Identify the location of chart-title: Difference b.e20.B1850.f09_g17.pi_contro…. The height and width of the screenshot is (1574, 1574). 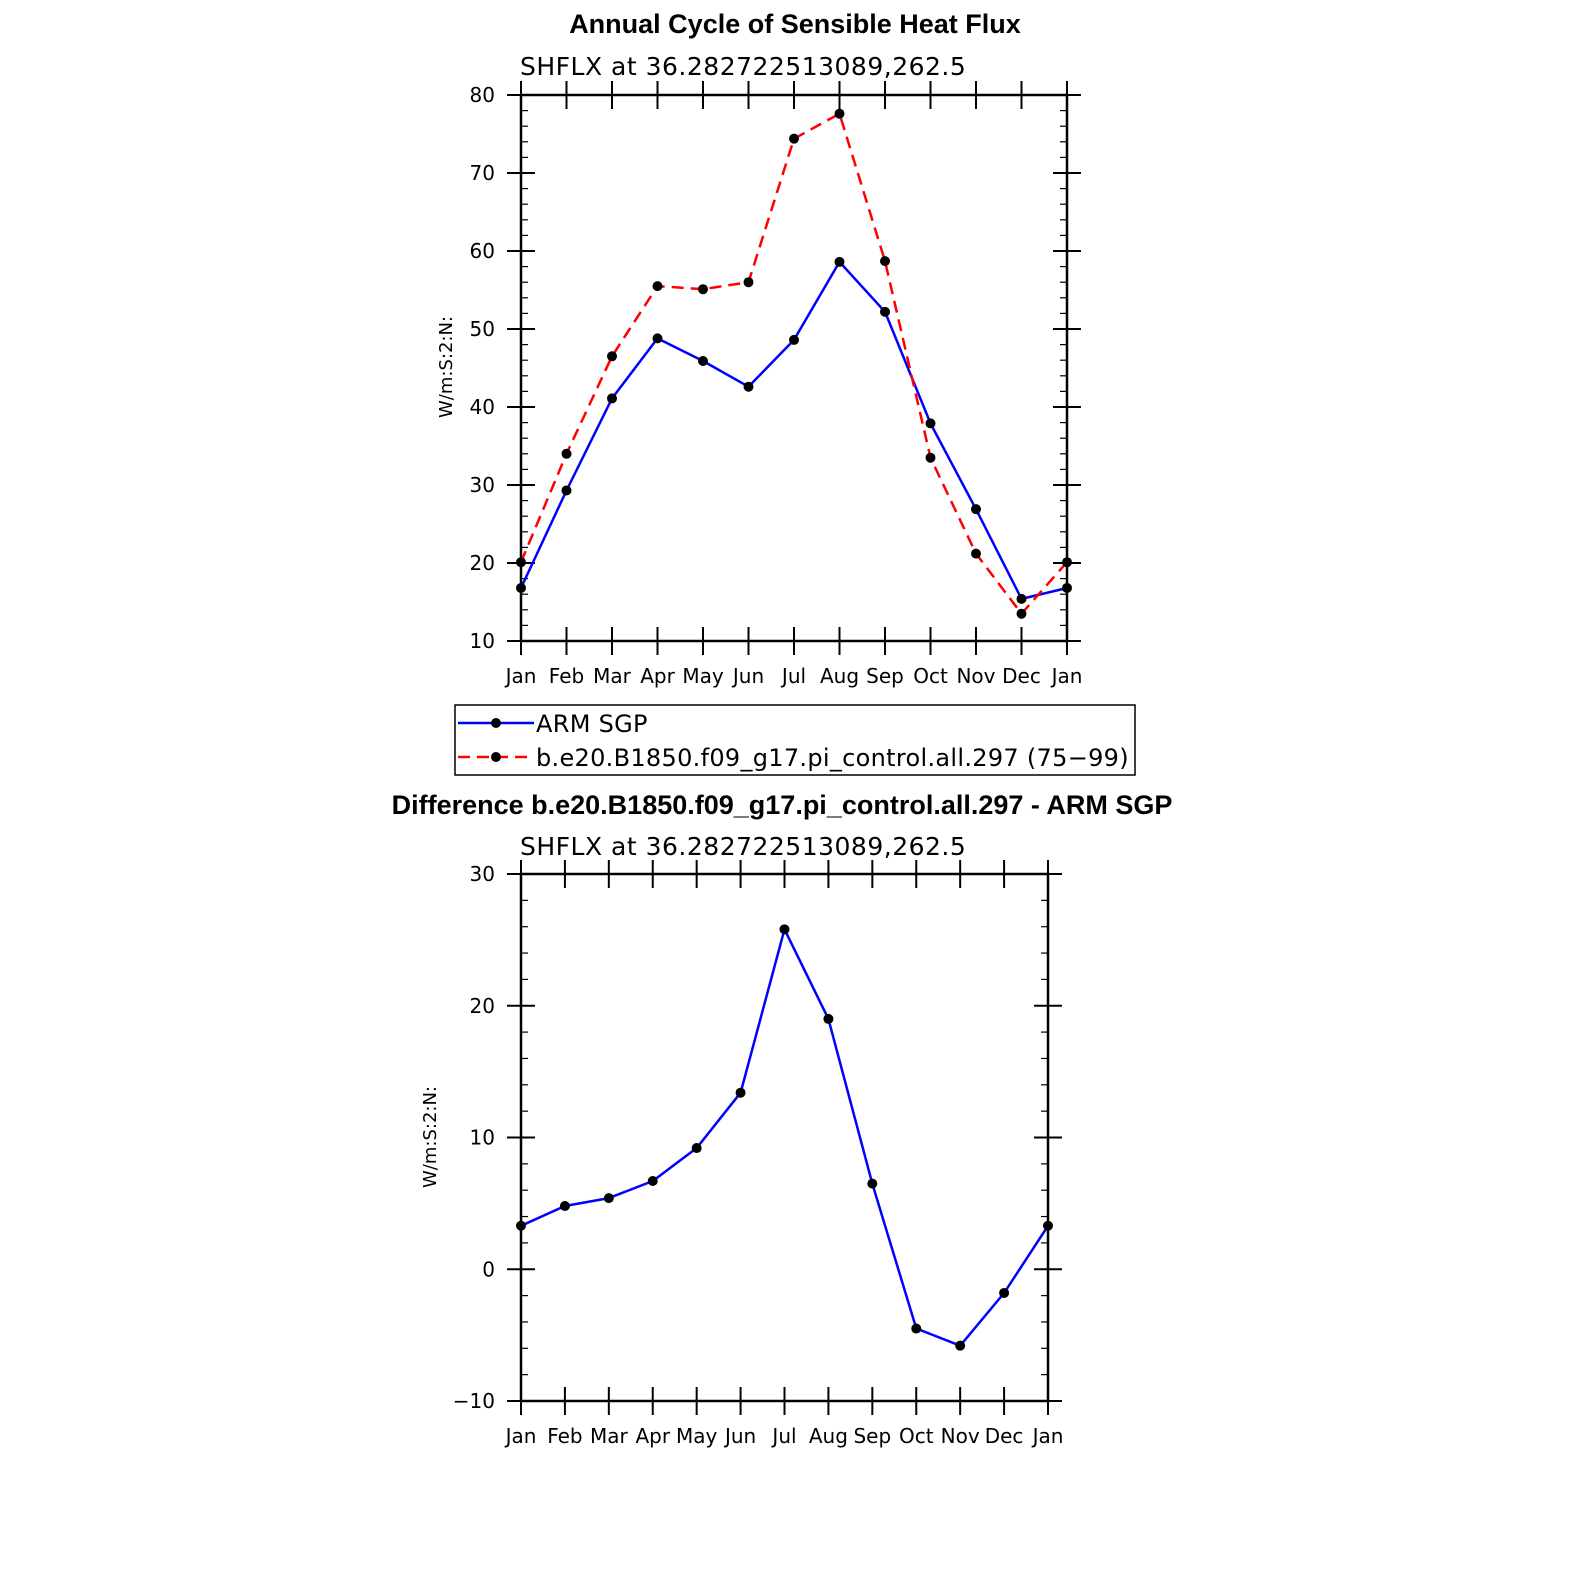
(782, 805).